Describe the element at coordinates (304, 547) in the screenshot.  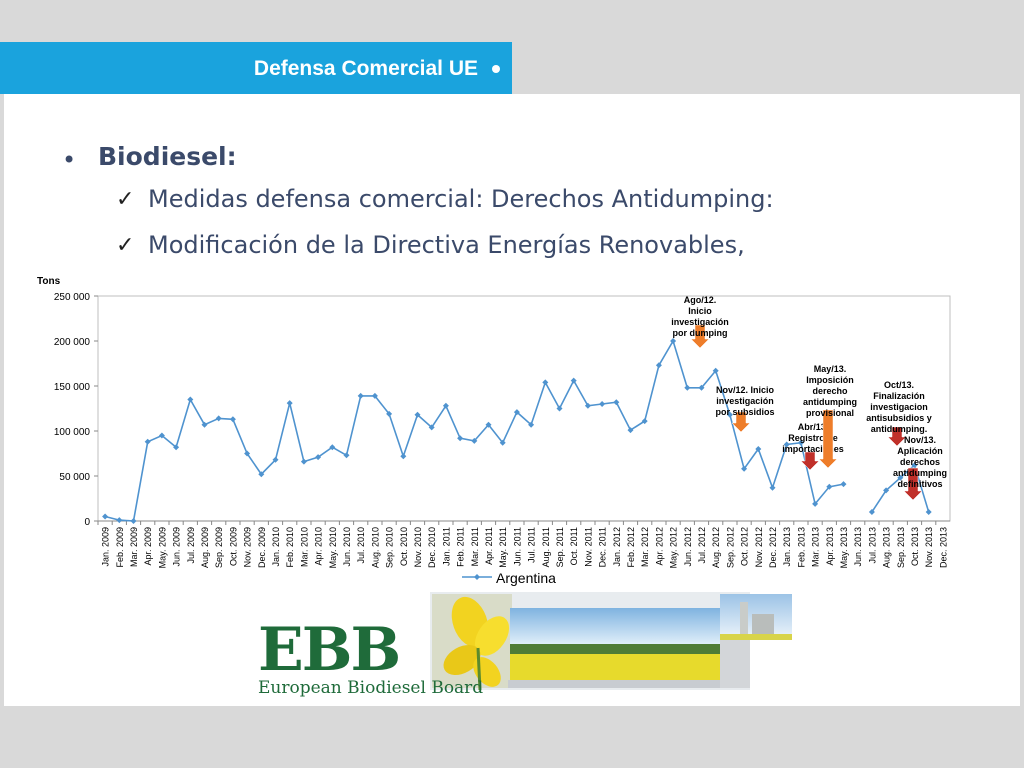
I see `x-tick-label: Mar. 2010` at that location.